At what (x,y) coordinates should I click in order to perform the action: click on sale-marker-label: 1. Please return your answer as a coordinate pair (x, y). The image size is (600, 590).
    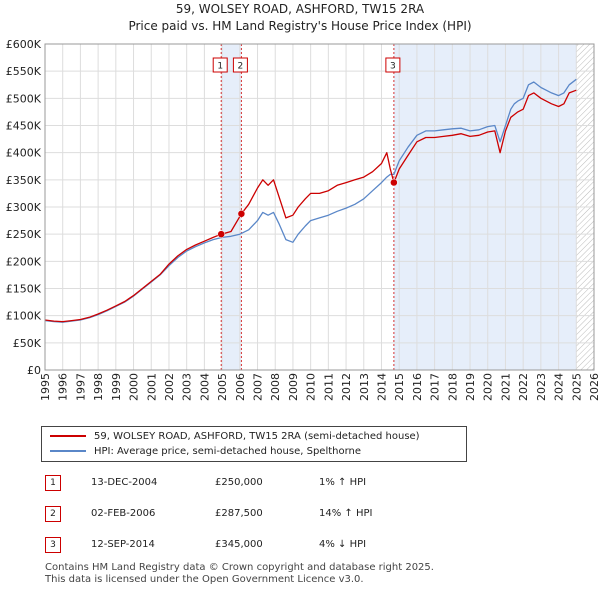
    Looking at the image, I should click on (220, 67).